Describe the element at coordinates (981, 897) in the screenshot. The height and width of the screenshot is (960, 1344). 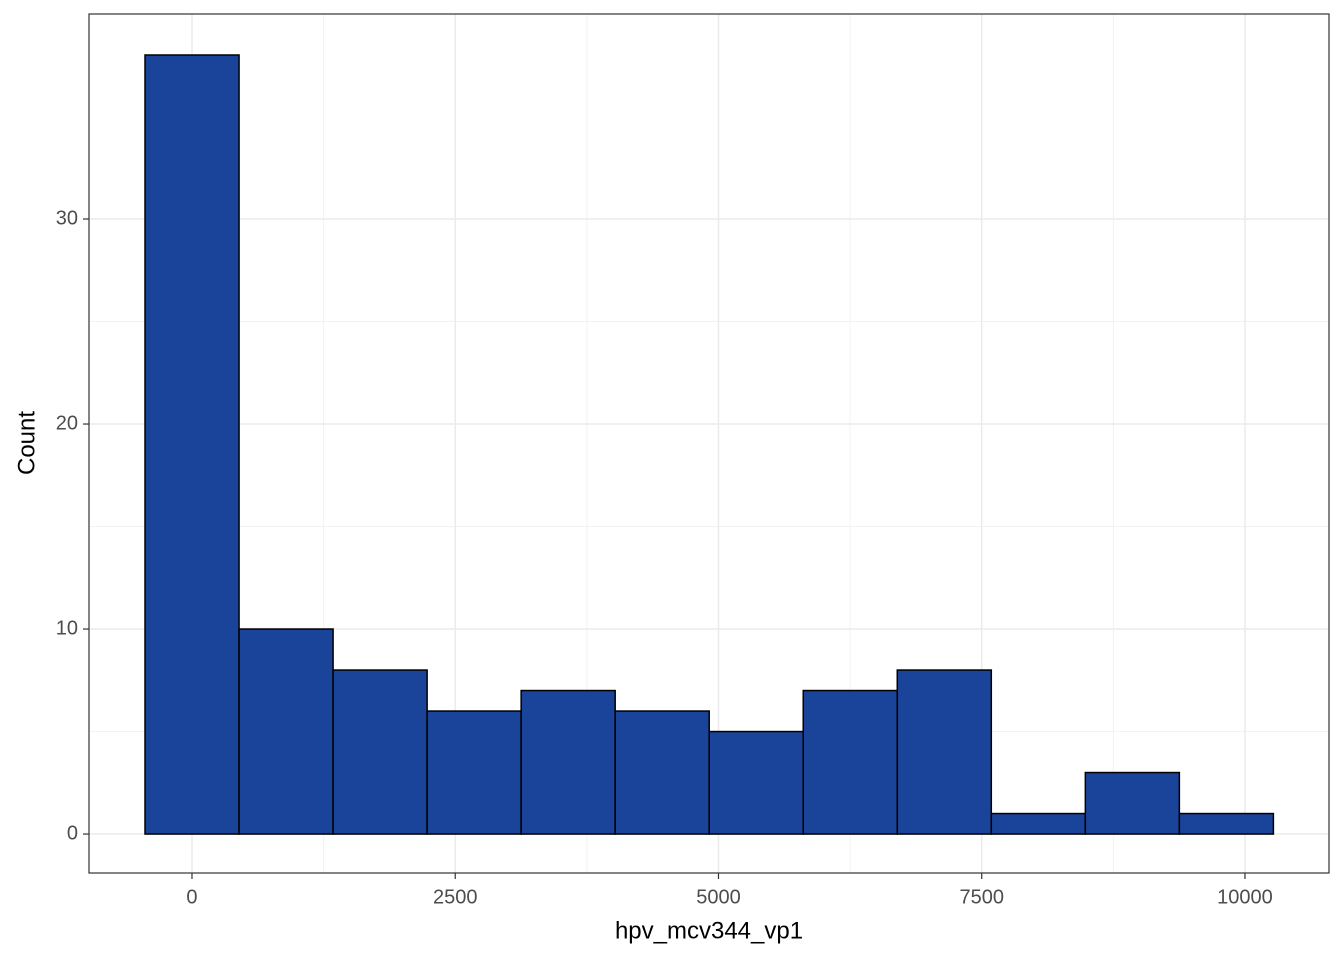
I see `x-tick-label: 7500` at that location.